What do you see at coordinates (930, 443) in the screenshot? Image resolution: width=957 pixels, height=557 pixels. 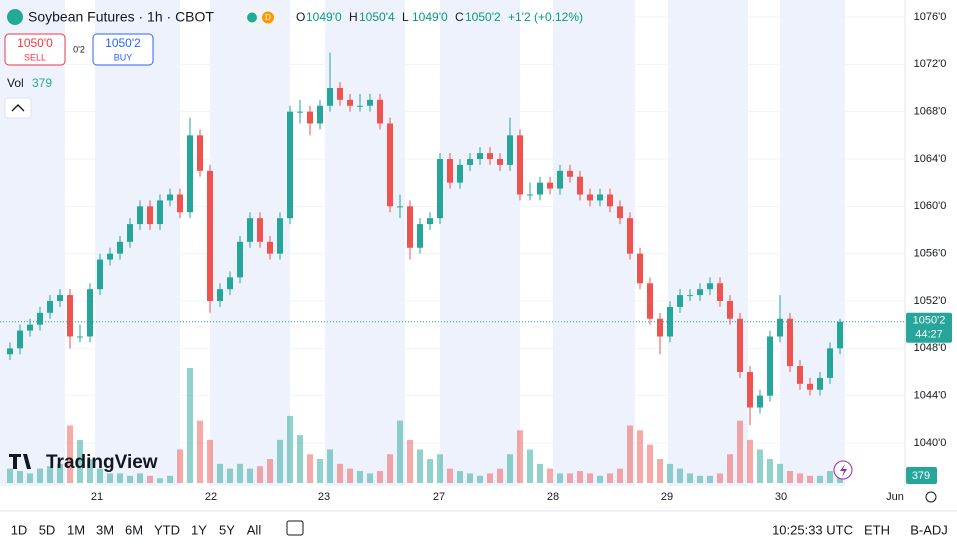 I see `y-tick-label: 1040'0` at bounding box center [930, 443].